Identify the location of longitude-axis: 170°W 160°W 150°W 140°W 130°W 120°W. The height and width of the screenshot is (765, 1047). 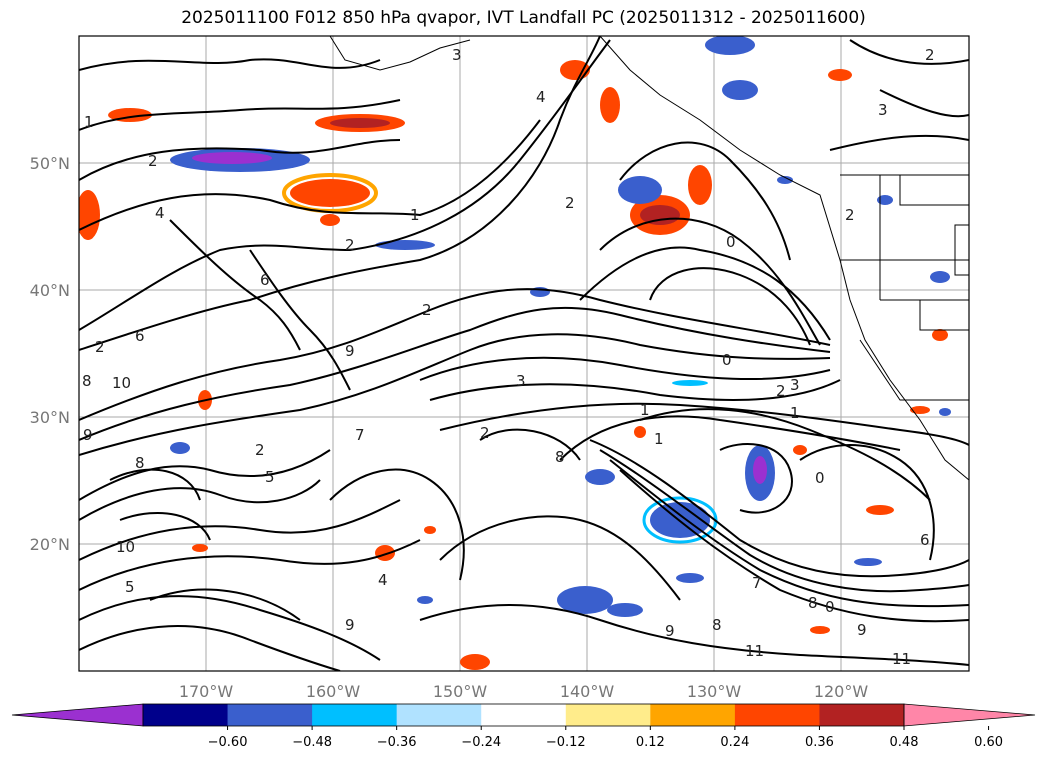
(524, 691).